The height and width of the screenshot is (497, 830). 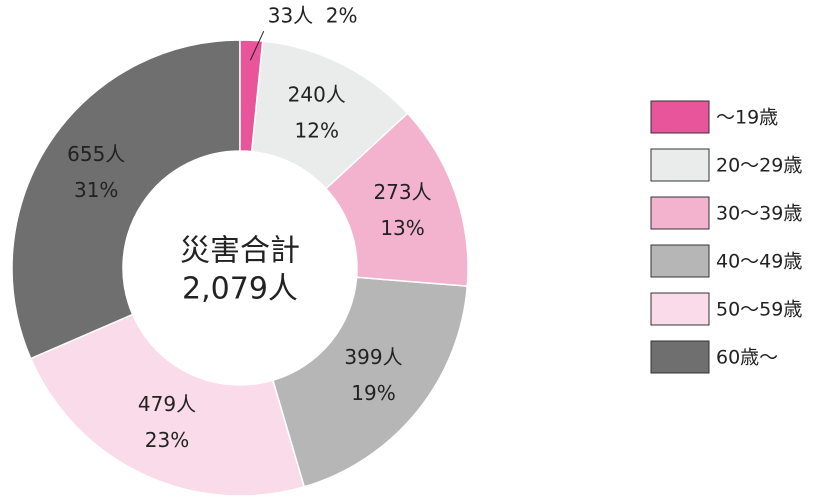 I want to click on center-value: 2,079人, so click(x=240, y=289).